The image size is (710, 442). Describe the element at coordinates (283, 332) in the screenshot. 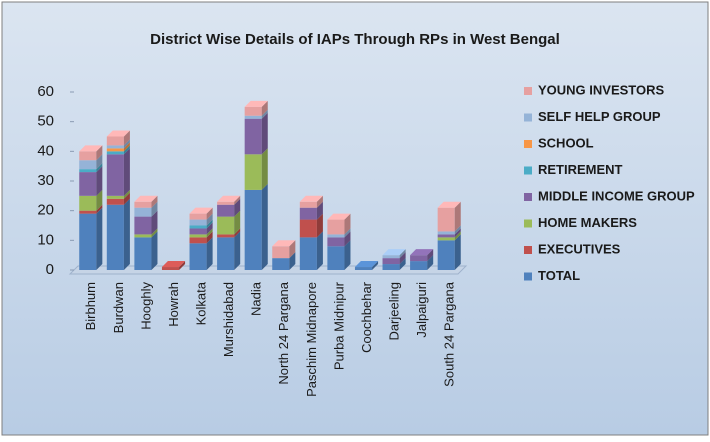

I see `x-tick-label: North 24 Pargana` at that location.